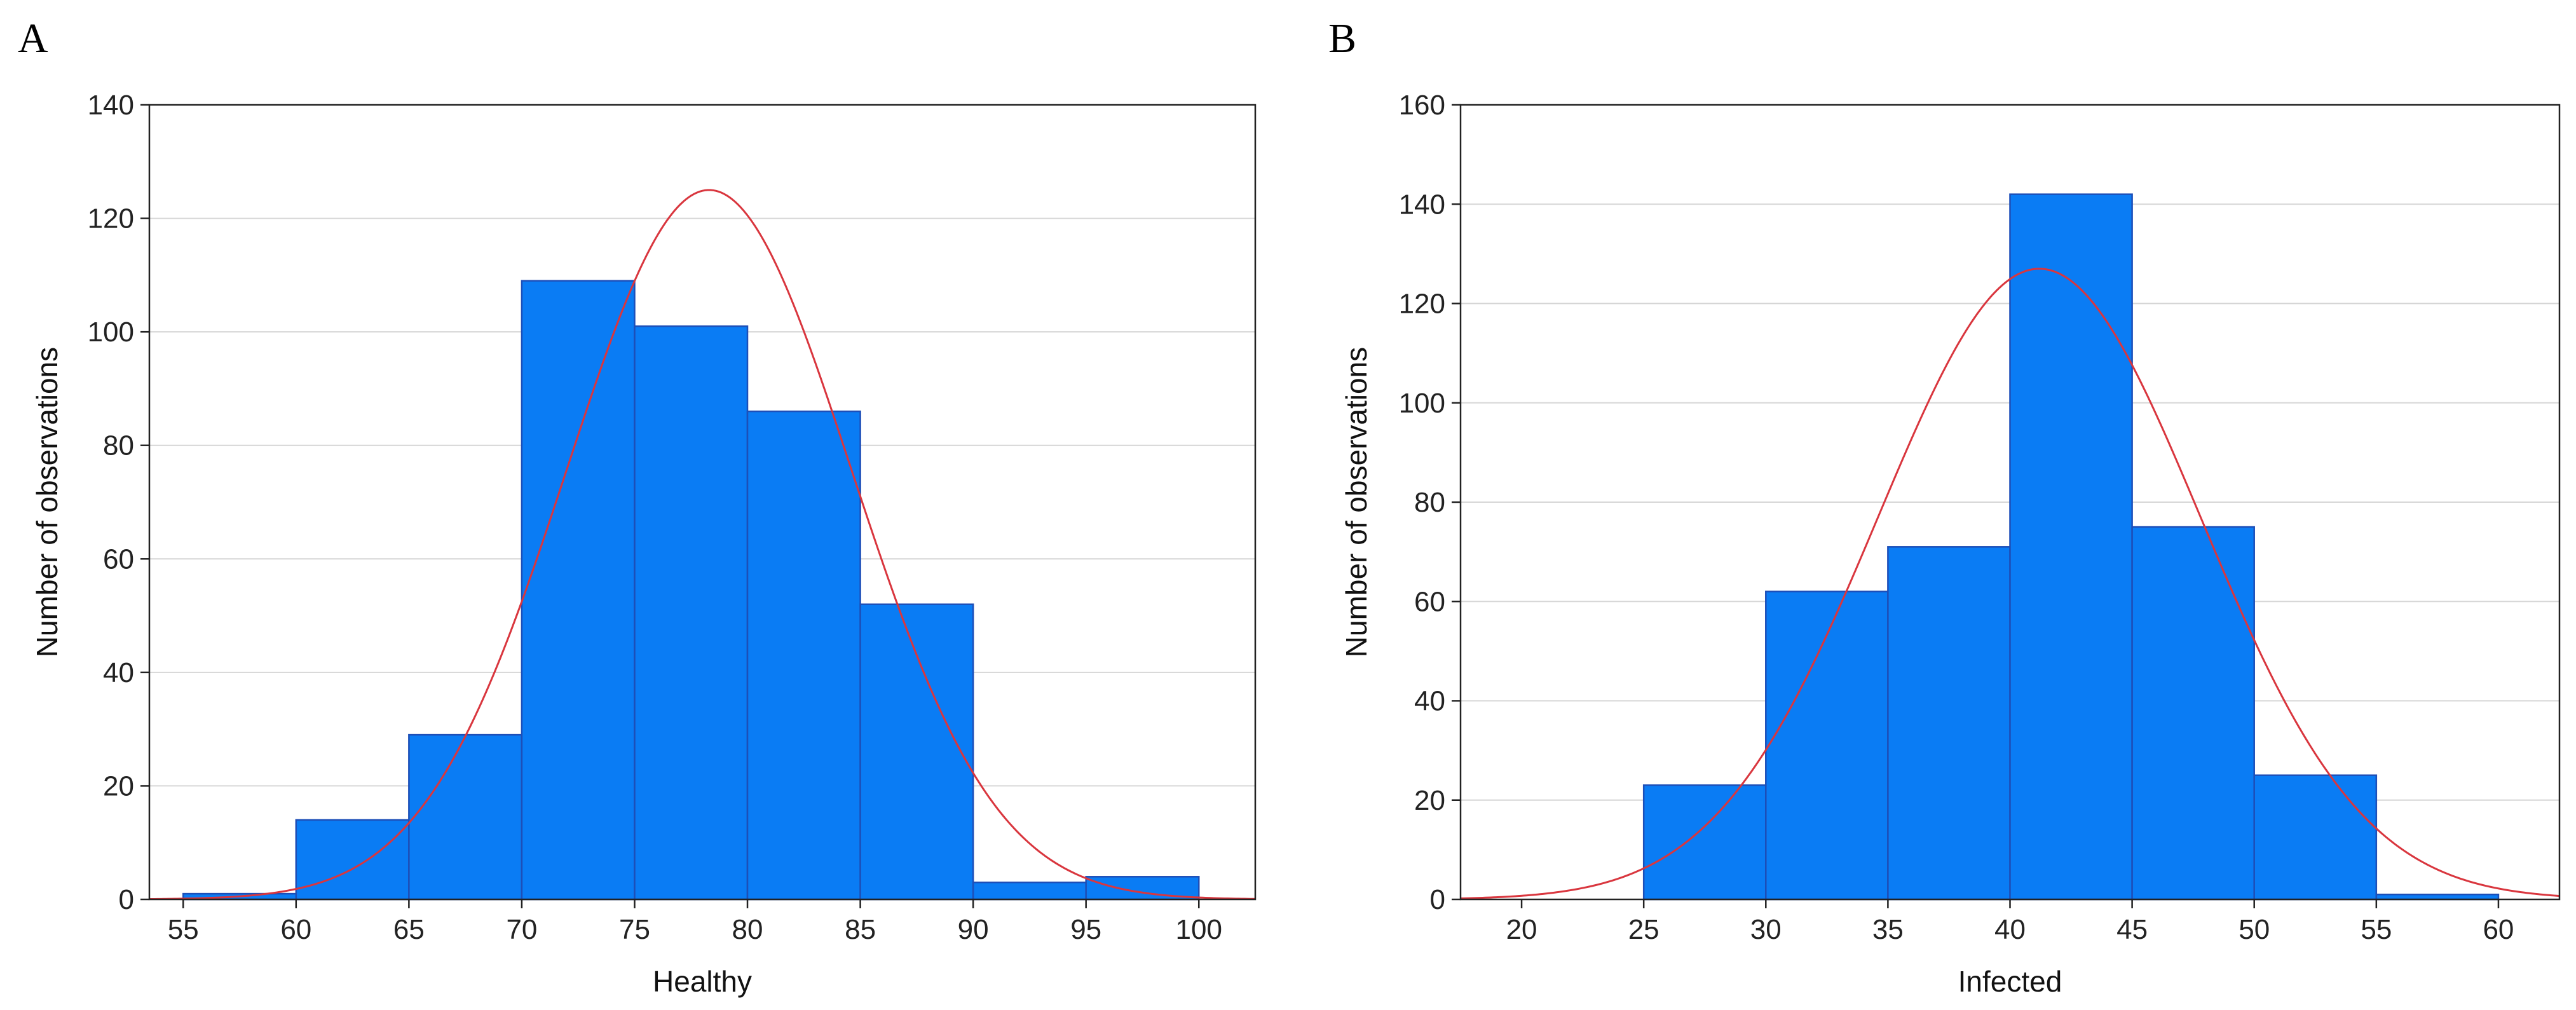 The width and height of the screenshot is (2576, 1010). Describe the element at coordinates (1766, 929) in the screenshot. I see `x-tick-label: 30` at that location.